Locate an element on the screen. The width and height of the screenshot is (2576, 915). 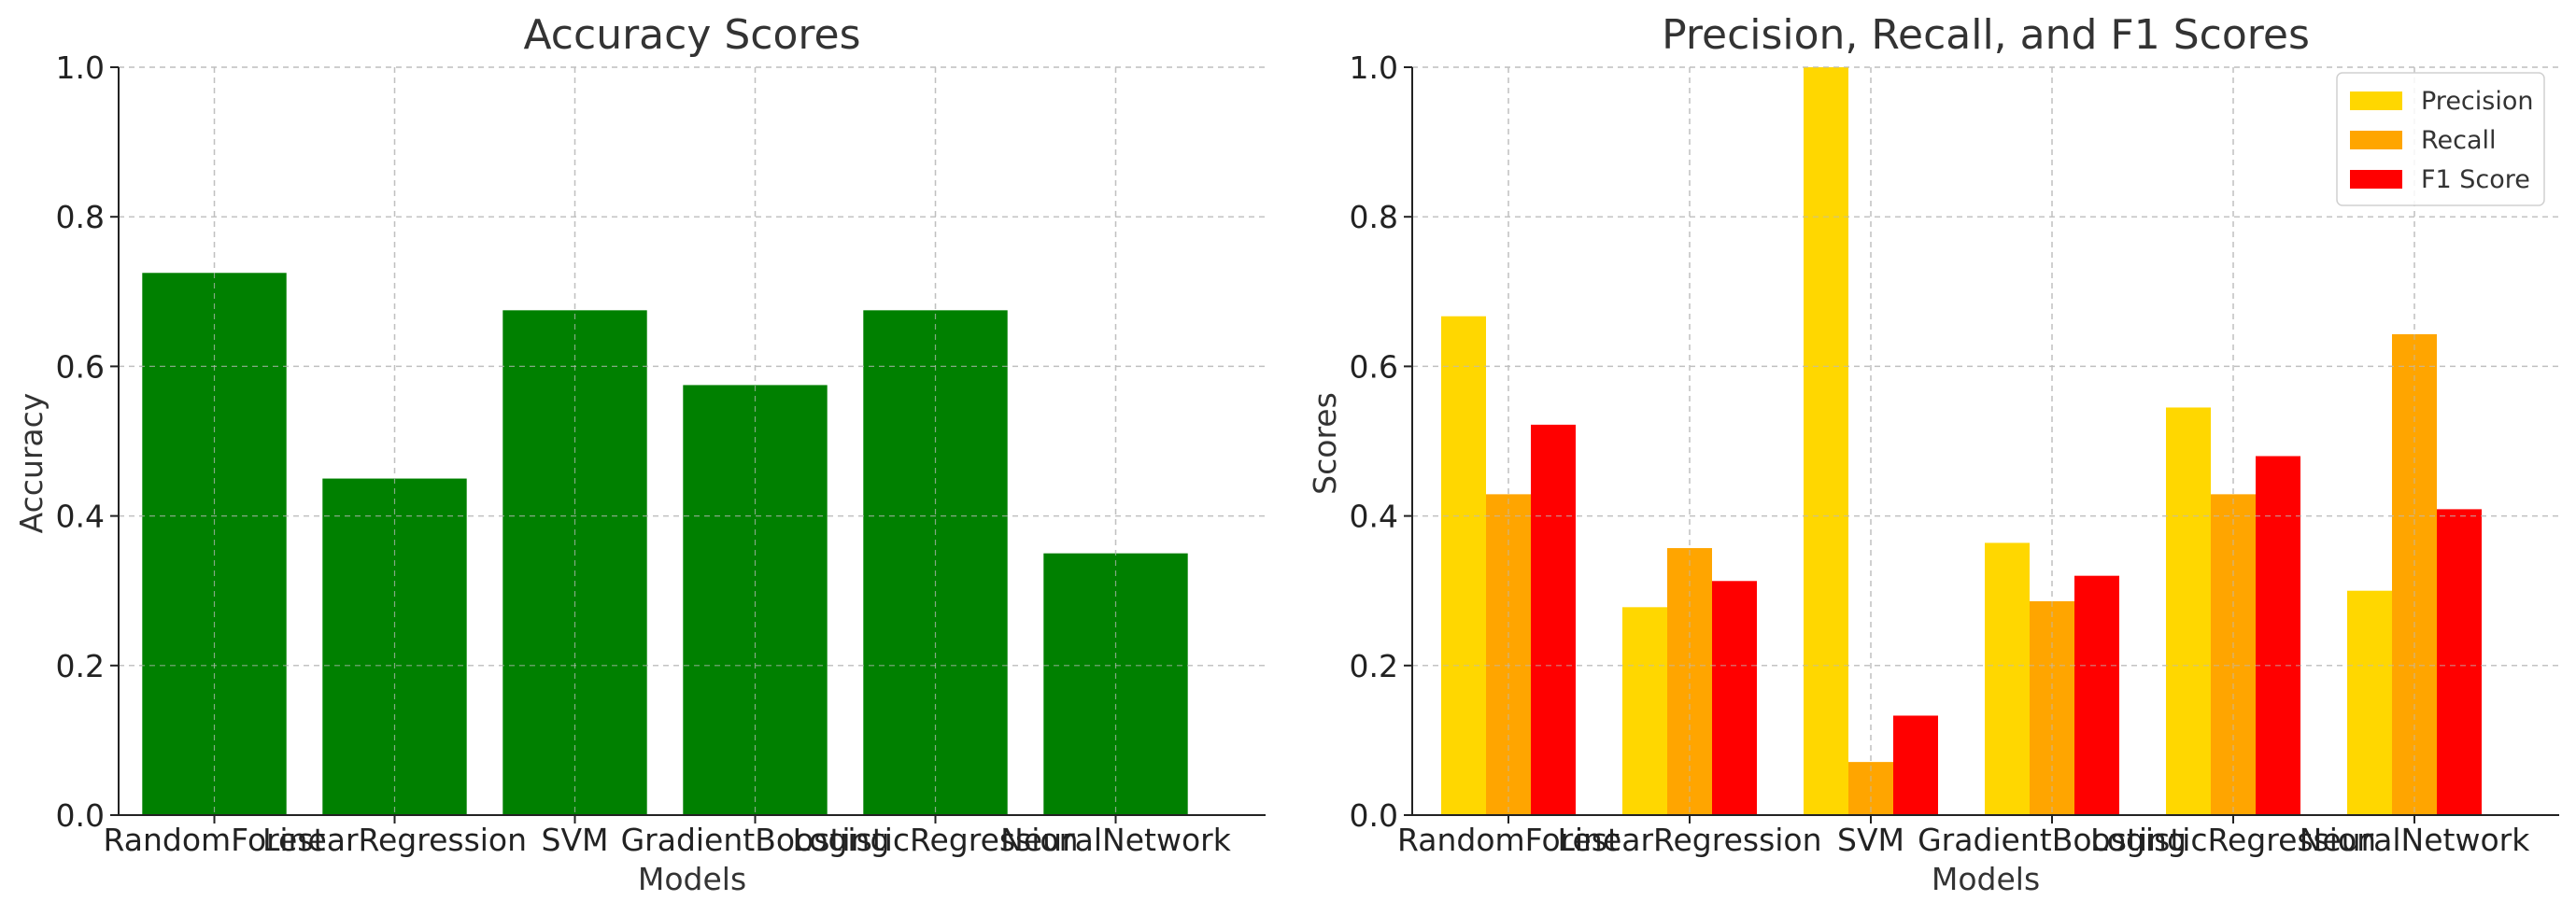
prf-x-tick-label: LinearRegression is located at coordinates (1689, 840).